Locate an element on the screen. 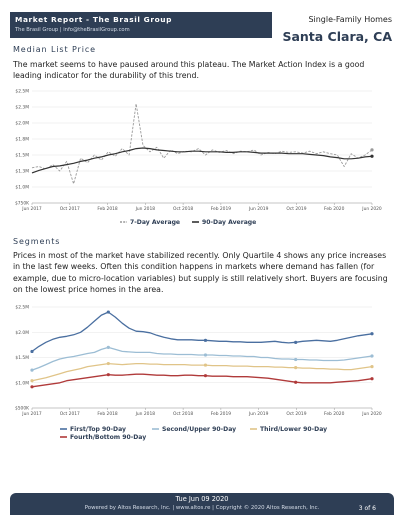 The image size is (404, 525). legend-label: Third/Lower 90-Day is located at coordinates (293, 429).